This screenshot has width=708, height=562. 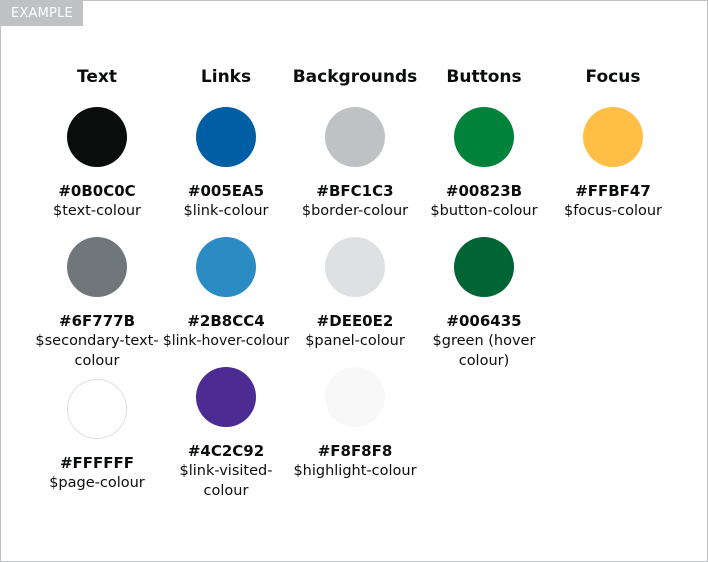 I want to click on column-heading: Backgrounds, so click(x=355, y=77).